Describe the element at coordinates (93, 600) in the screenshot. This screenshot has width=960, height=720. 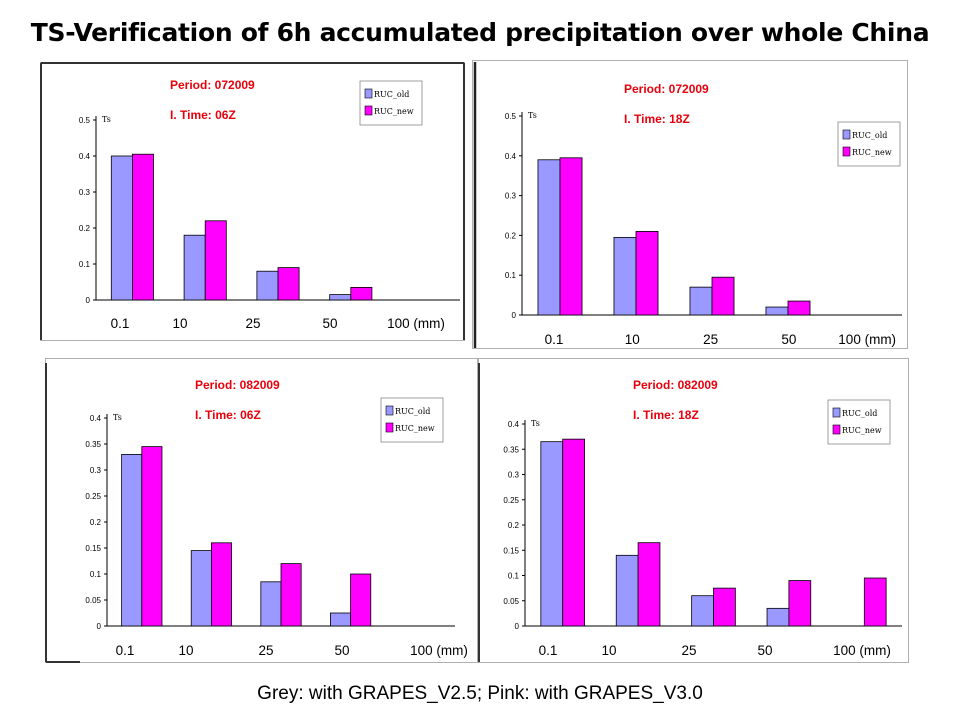
I see `y-tick-label: 0.05` at that location.